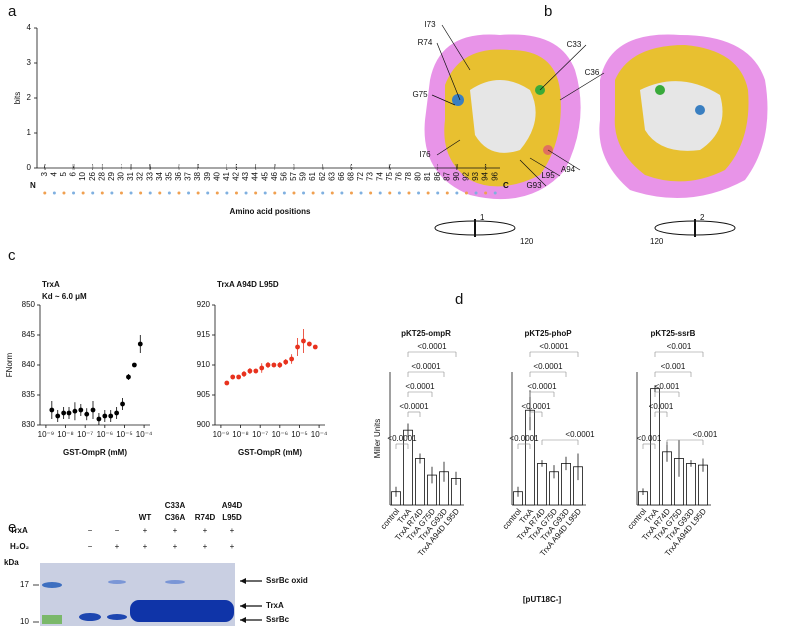 The image size is (787, 629). What do you see at coordinates (506, 185) in the screenshot?
I see `c-terminus: C` at bounding box center [506, 185].